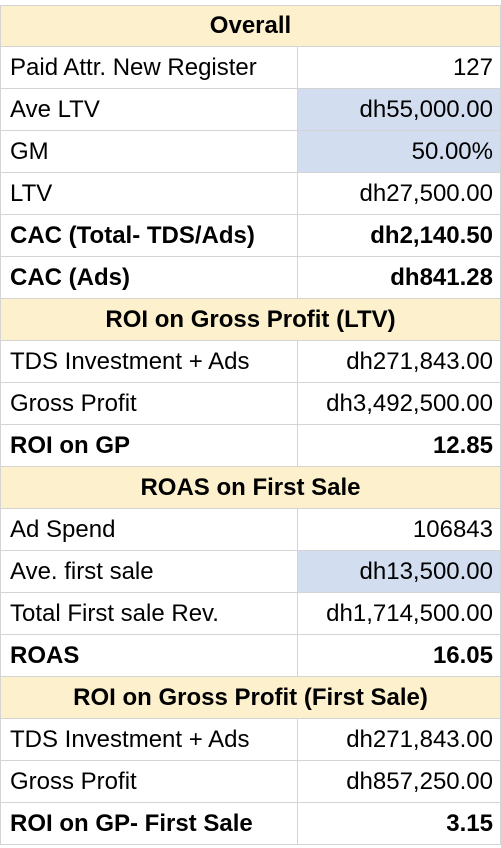 This screenshot has width=501, height=848. I want to click on row-value-cell: dh3,492,500.00, so click(399, 404).